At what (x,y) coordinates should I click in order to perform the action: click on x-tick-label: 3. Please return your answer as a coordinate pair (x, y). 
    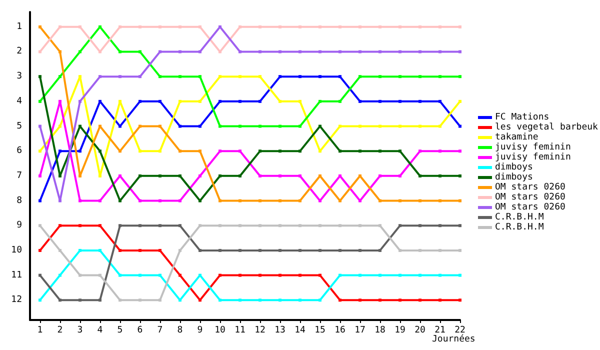
    Looking at the image, I should click on (80, 331).